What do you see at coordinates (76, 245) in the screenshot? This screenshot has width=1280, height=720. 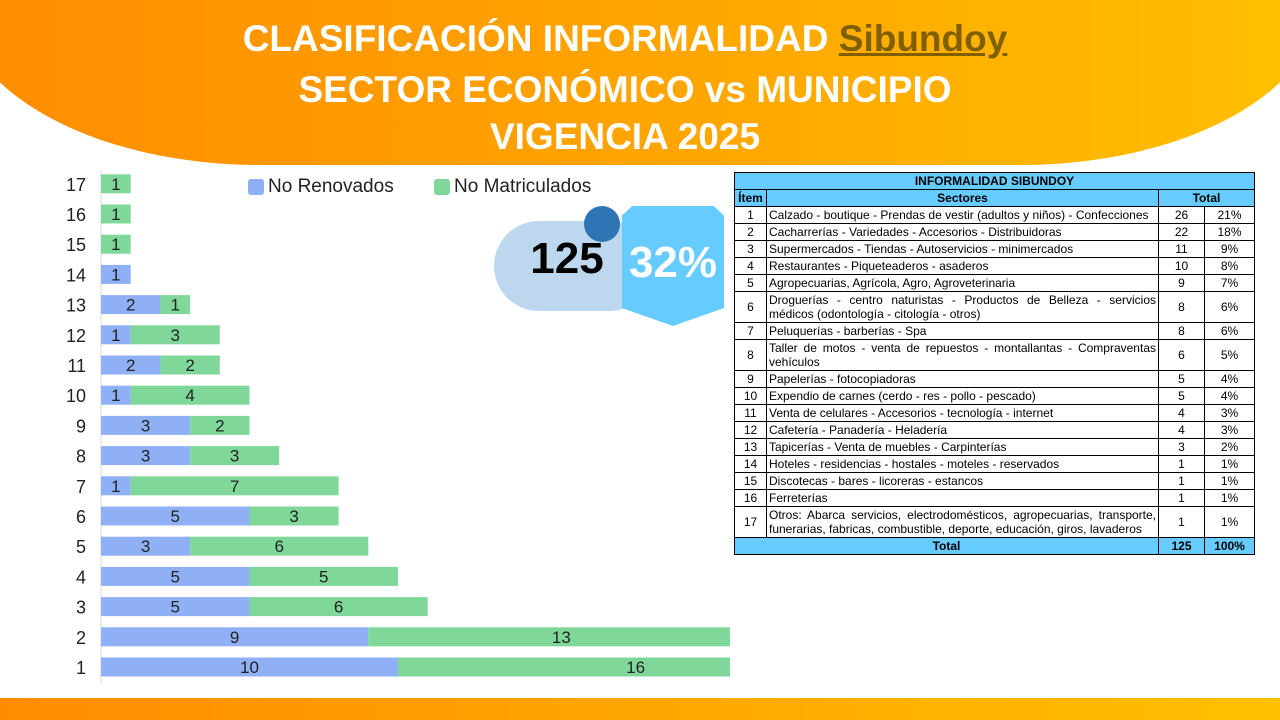 I see `y-tick-label: 15` at bounding box center [76, 245].